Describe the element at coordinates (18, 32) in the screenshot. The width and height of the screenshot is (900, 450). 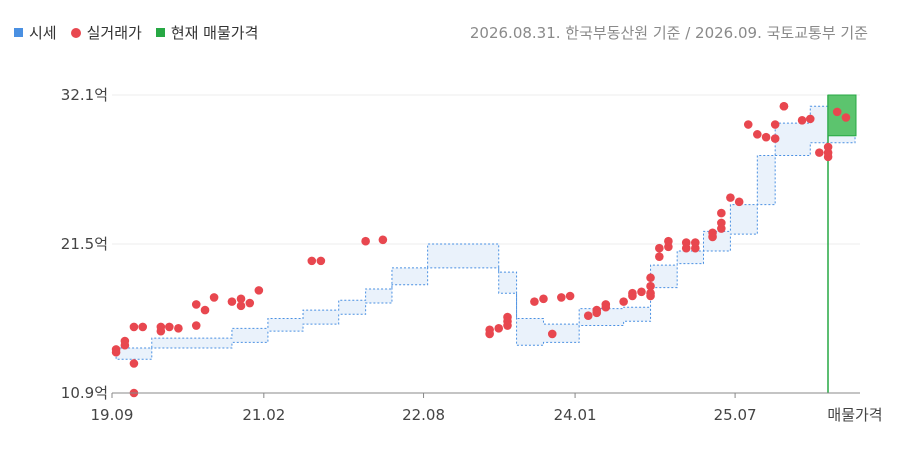
I see `market-swatch-icon` at that location.